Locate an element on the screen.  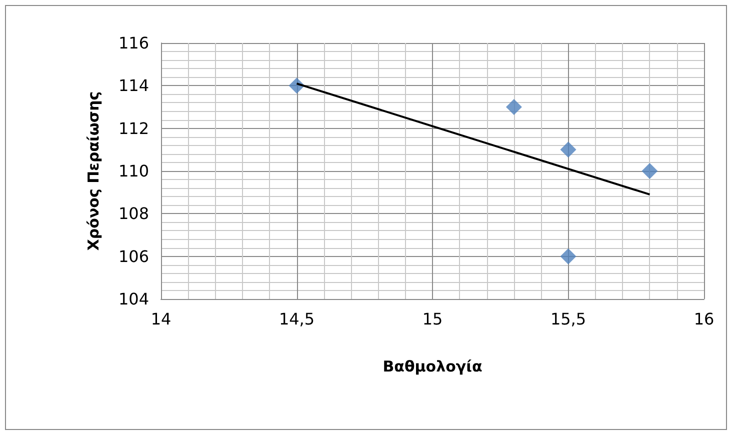
x-tick-label: 14 is located at coordinates (161, 319).